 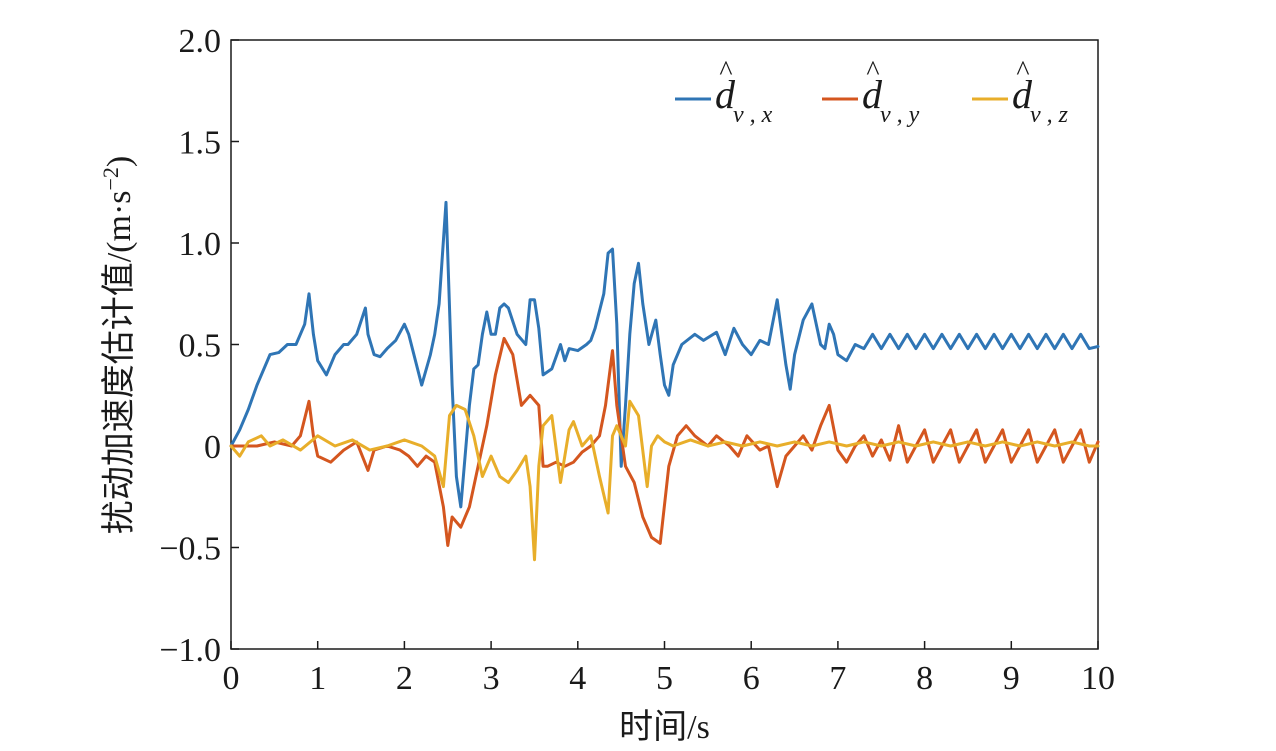 I want to click on legend-item-1: d^v , x, so click(x=724, y=92).